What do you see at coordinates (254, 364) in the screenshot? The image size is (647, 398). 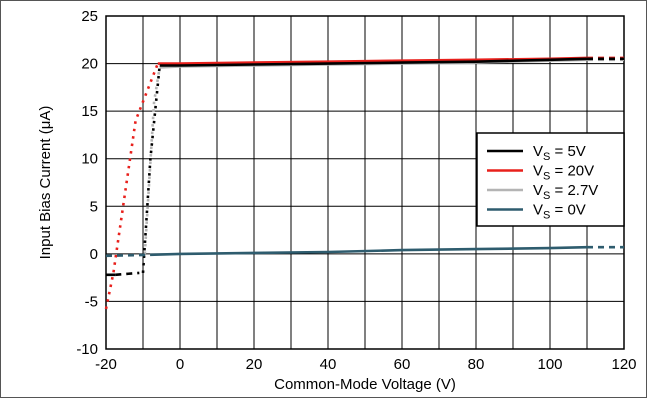 I see `x-tick-label: 20` at bounding box center [254, 364].